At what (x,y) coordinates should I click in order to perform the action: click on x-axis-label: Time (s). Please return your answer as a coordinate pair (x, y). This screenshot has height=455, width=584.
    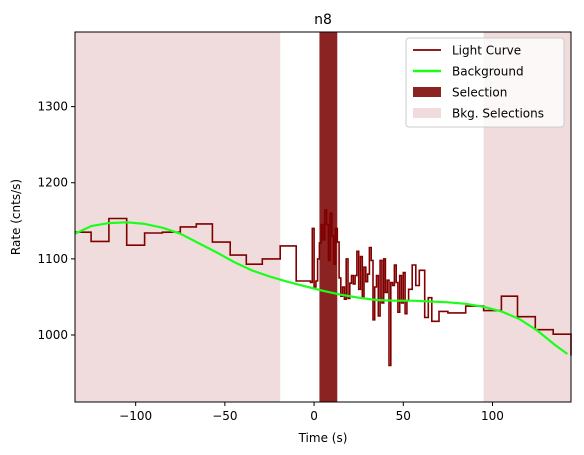
    Looking at the image, I should click on (323, 438).